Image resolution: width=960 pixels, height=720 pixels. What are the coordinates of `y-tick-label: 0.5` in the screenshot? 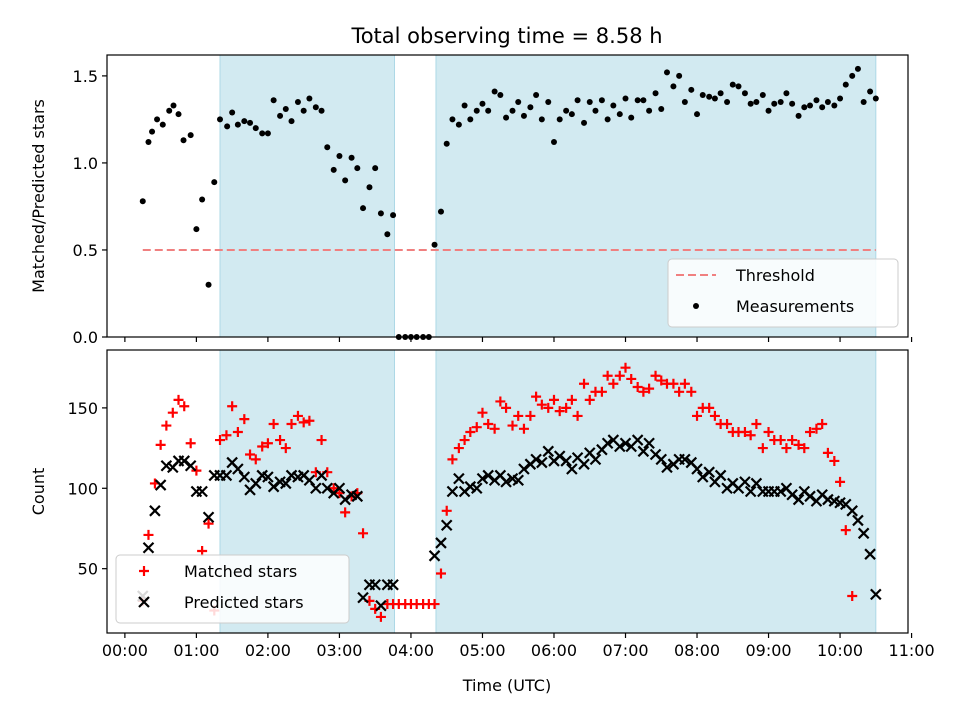 It's located at (85, 250).